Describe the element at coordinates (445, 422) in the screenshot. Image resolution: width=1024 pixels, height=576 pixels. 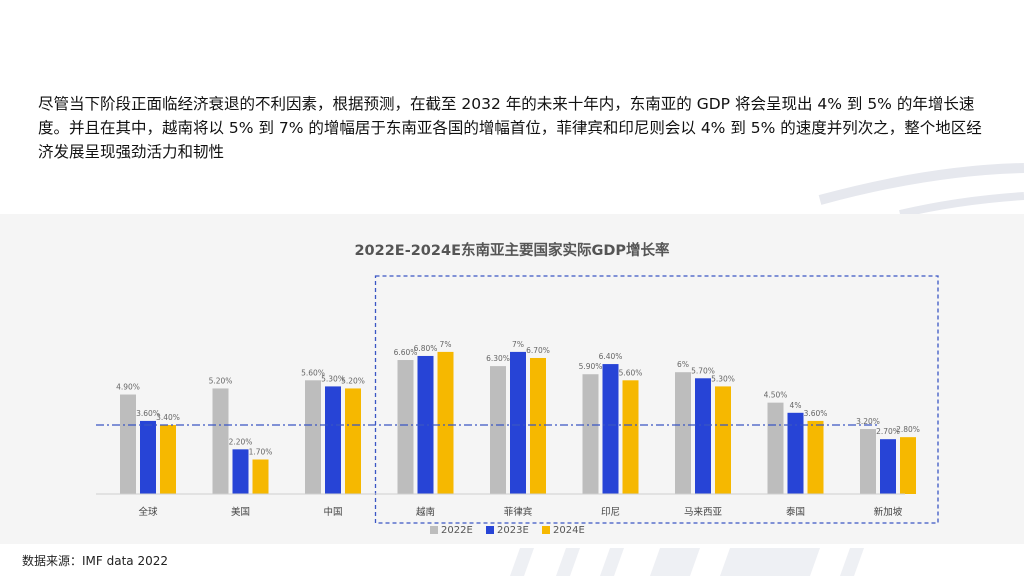
I see `bar-2024E-越南` at that location.